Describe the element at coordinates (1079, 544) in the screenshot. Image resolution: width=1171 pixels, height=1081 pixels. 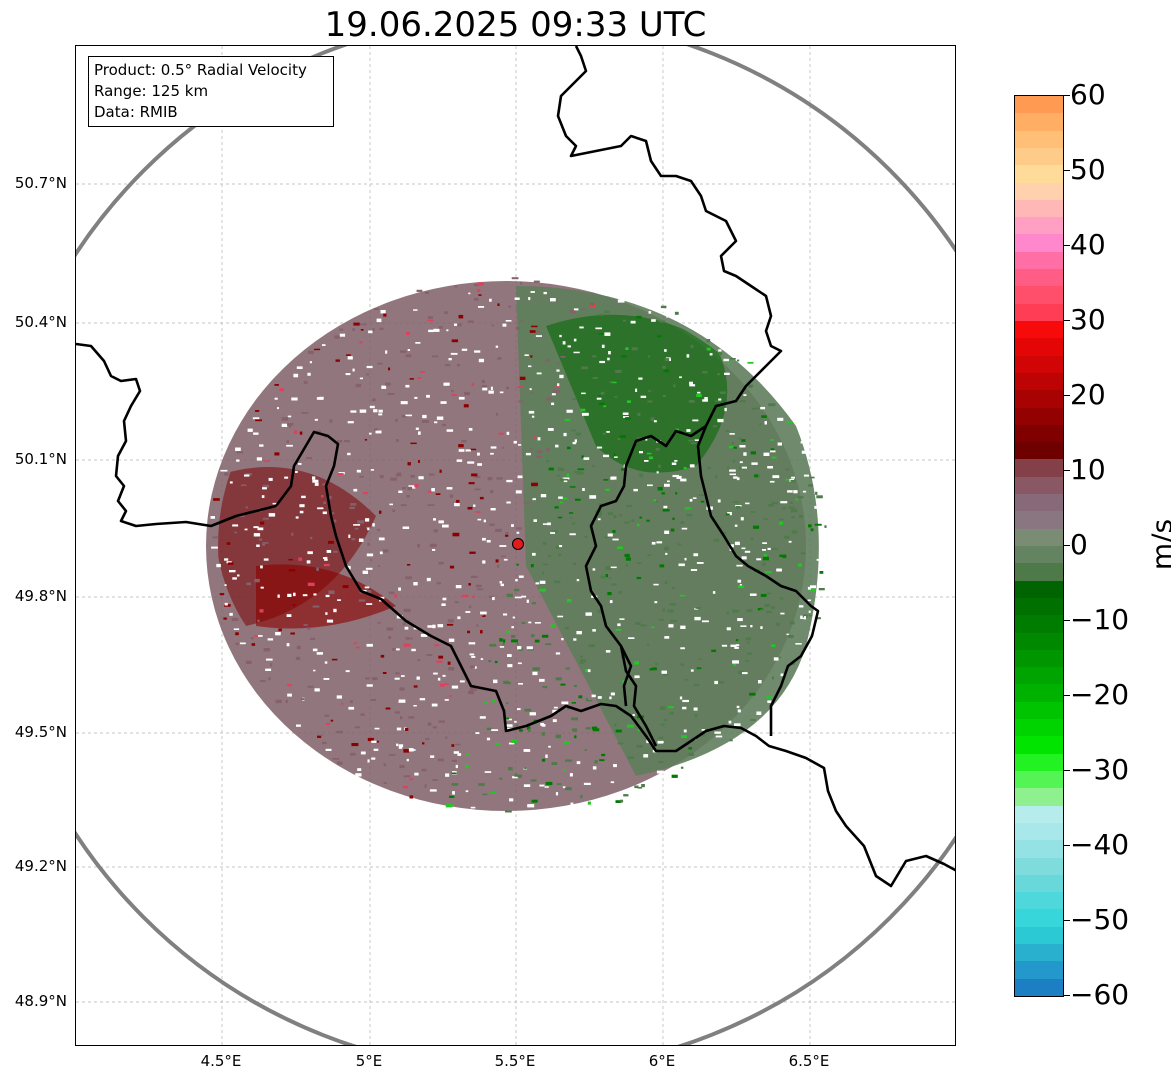
I see `colorbar-tick-label: 0` at that location.